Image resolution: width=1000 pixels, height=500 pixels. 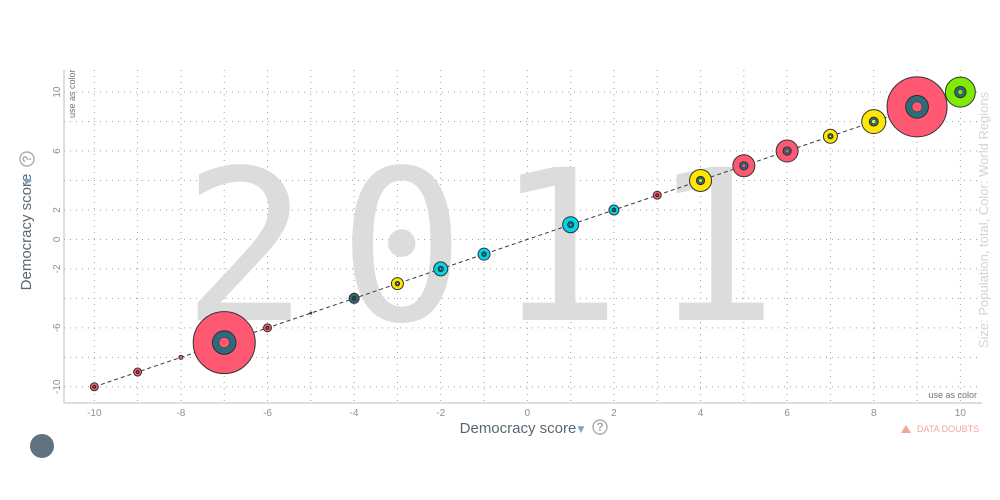 What do you see at coordinates (57, 386) in the screenshot?
I see `y-tick-label: -10` at bounding box center [57, 386].